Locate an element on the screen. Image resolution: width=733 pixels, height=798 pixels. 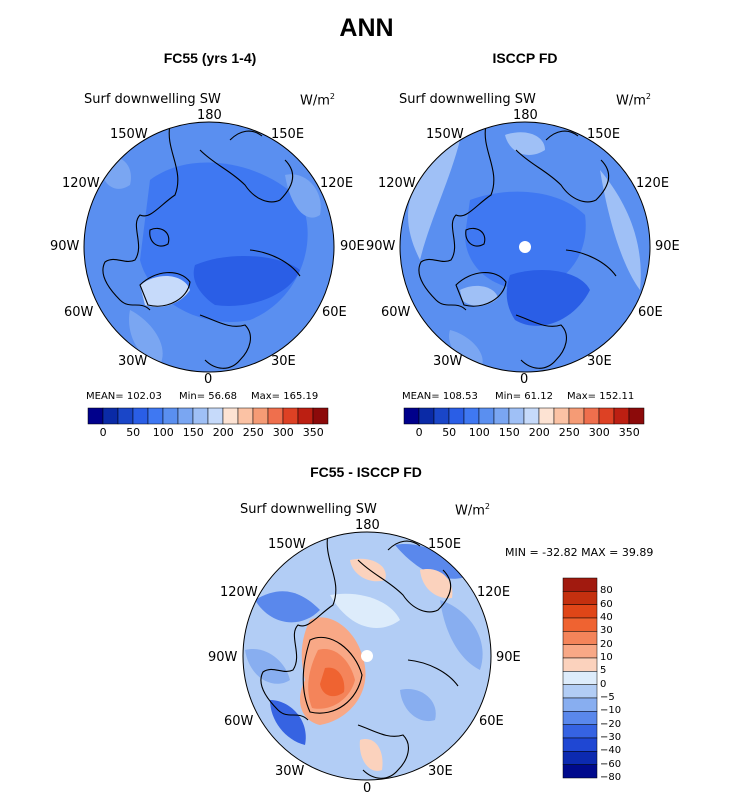
panel-1-field-shading is located at coordinates (209, 247).